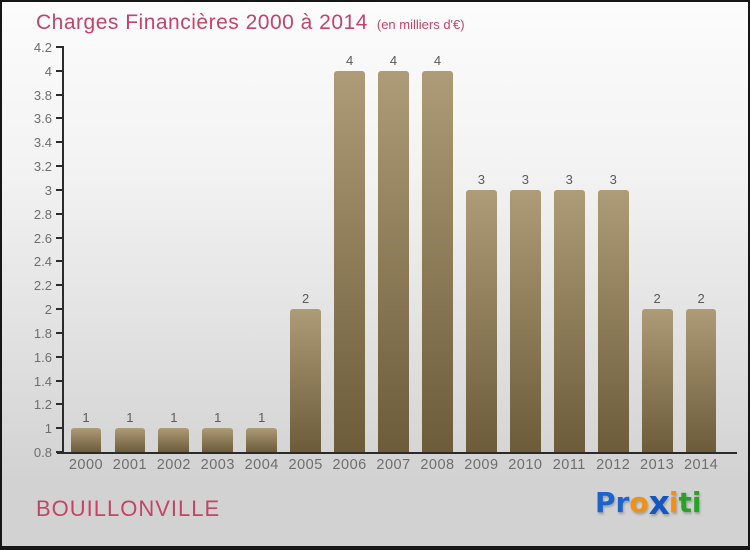 Image resolution: width=750 pixels, height=550 pixels. What do you see at coordinates (42, 214) in the screenshot?
I see `y-tick-label: 2.8` at bounding box center [42, 214].